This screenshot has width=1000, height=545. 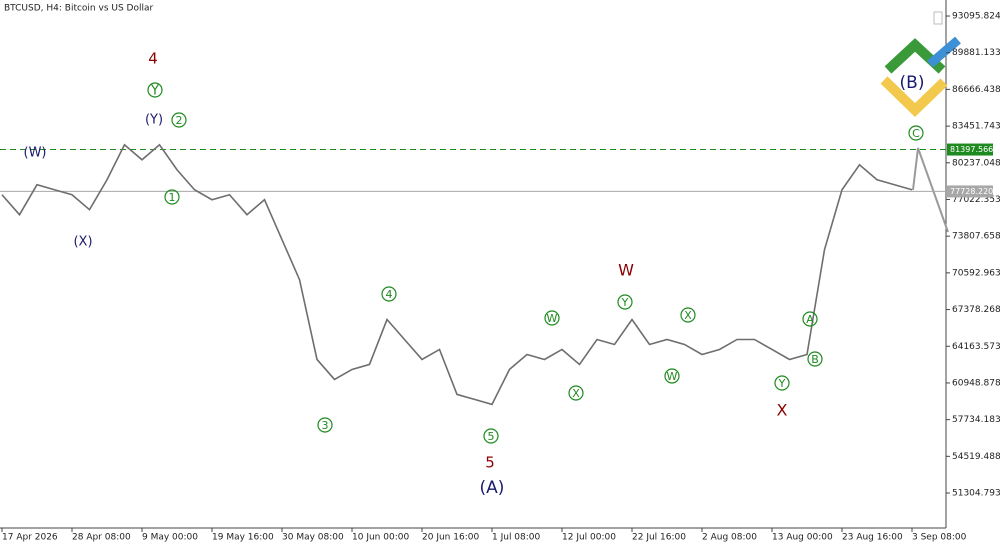 I want to click on y-tick-label: 89881.133, so click(x=976, y=53).